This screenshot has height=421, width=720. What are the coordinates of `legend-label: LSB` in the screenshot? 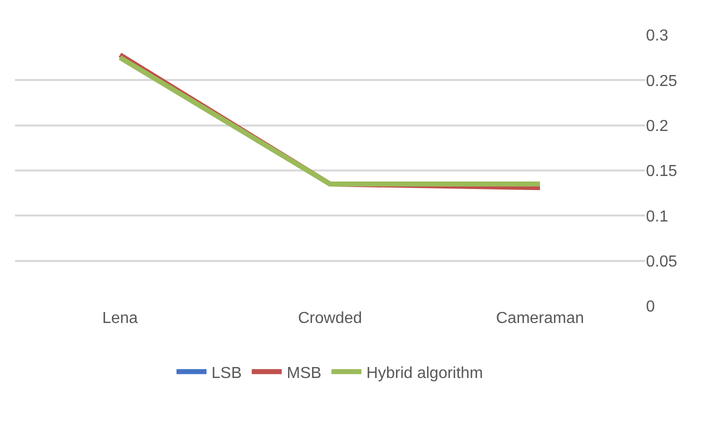 It's located at (227, 373).